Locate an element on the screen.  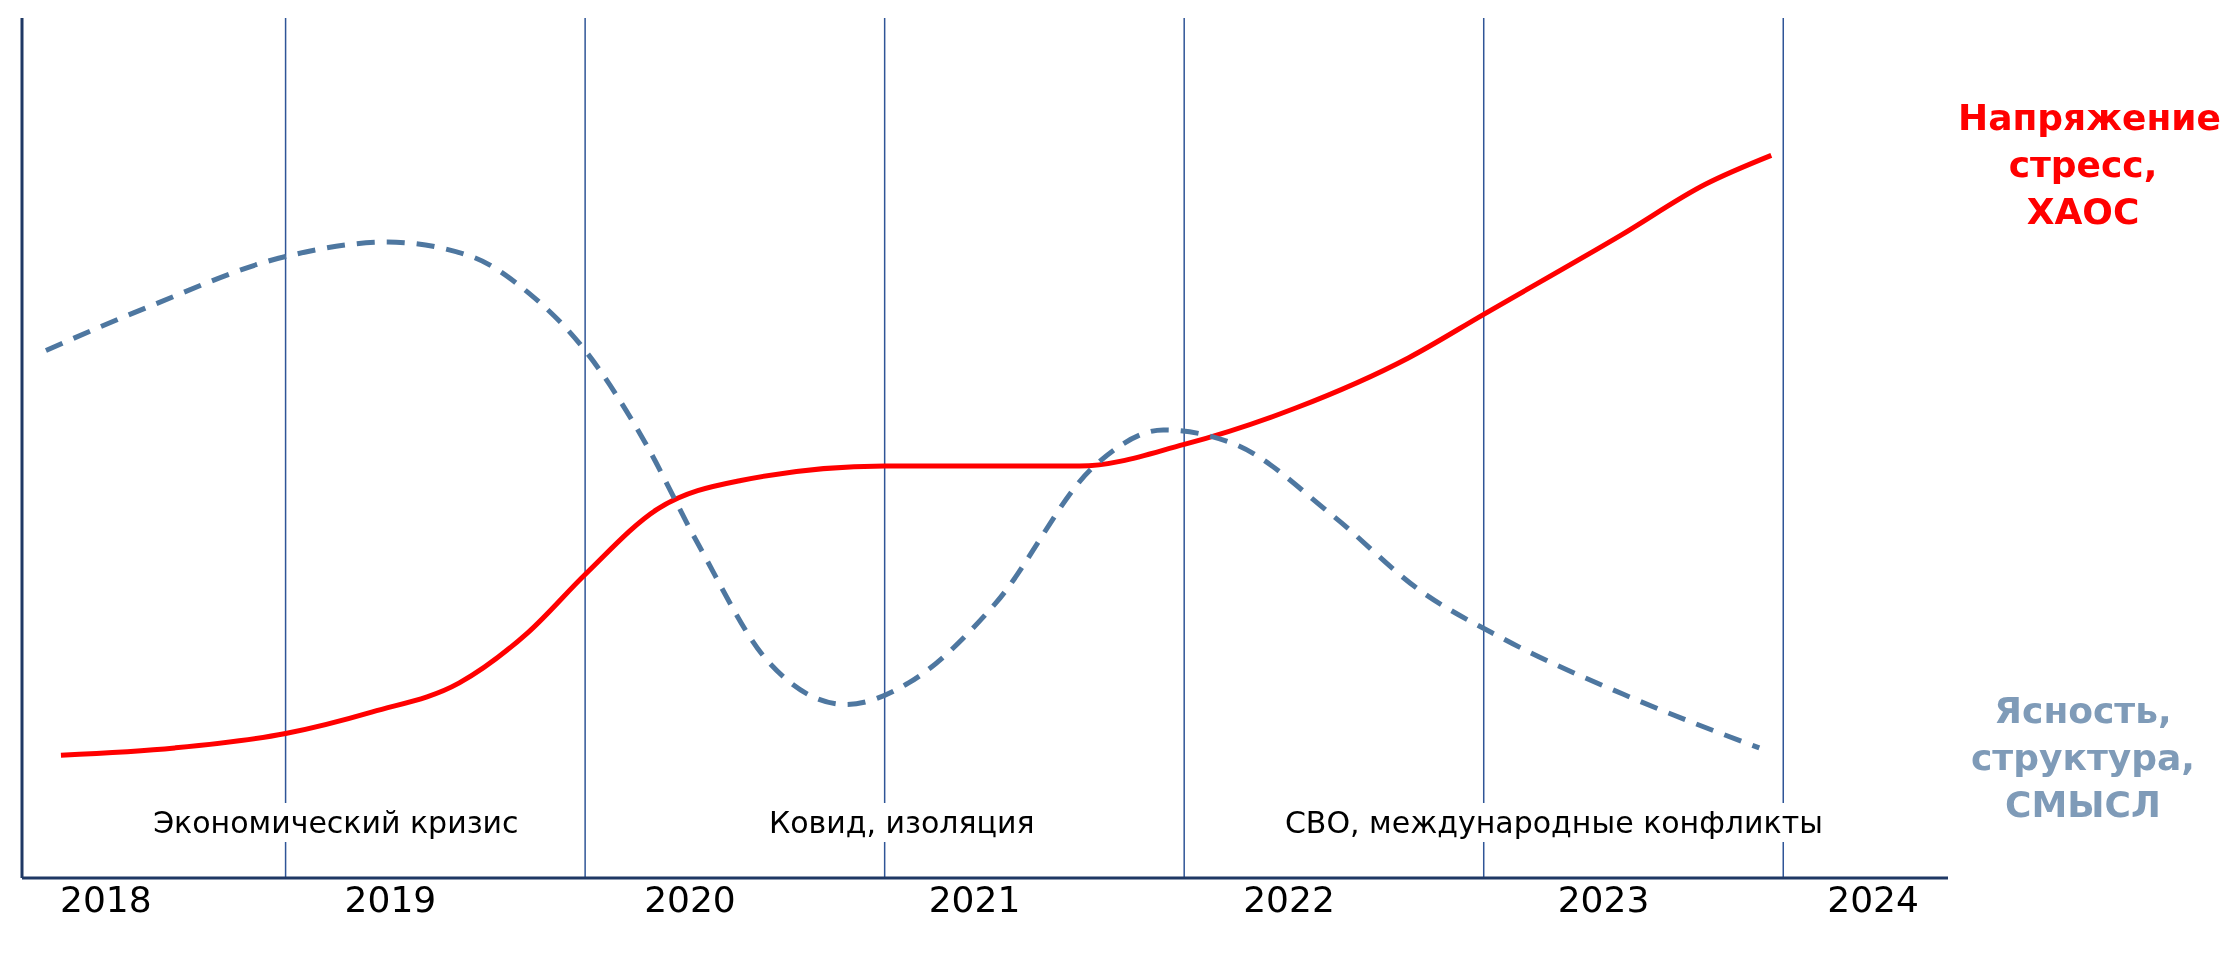
x-tick-label: 2021 is located at coordinates (974, 899).